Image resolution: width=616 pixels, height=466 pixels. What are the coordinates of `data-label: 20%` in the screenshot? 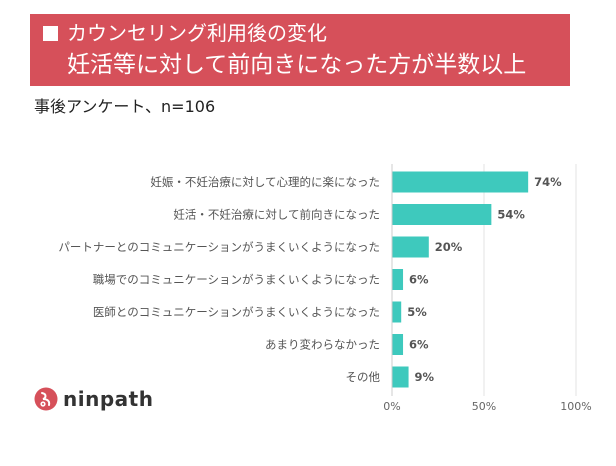 It's located at (449, 247).